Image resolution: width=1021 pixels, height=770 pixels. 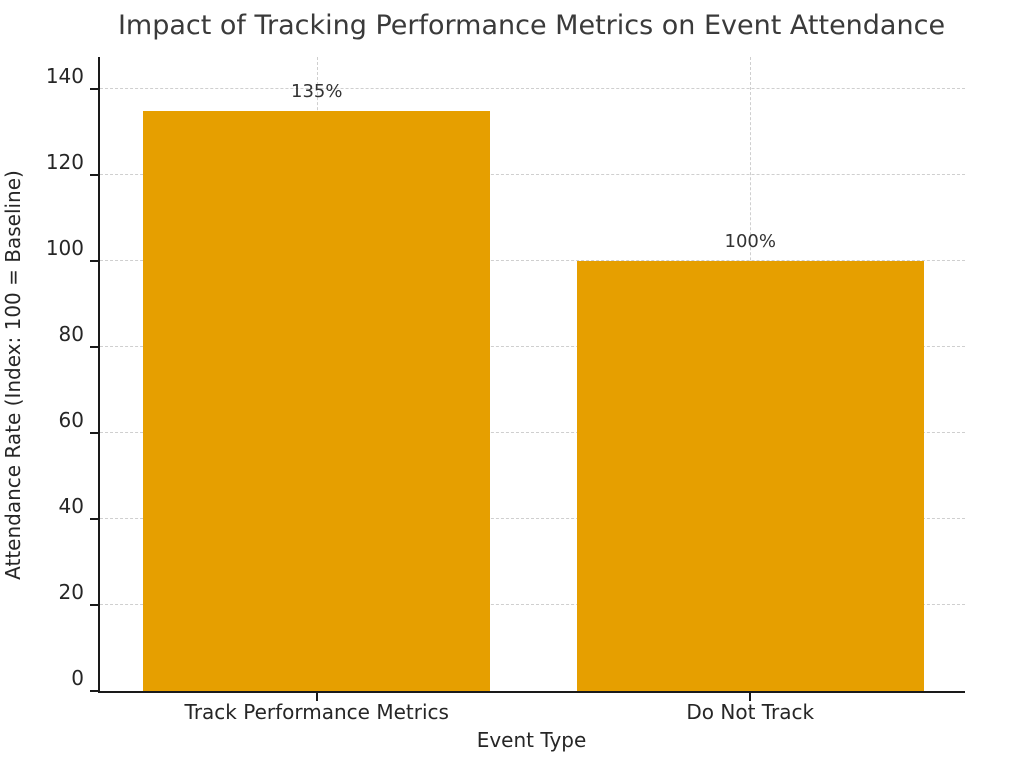 What do you see at coordinates (64, 162) in the screenshot?
I see `y-tick-label: 120` at bounding box center [64, 162].